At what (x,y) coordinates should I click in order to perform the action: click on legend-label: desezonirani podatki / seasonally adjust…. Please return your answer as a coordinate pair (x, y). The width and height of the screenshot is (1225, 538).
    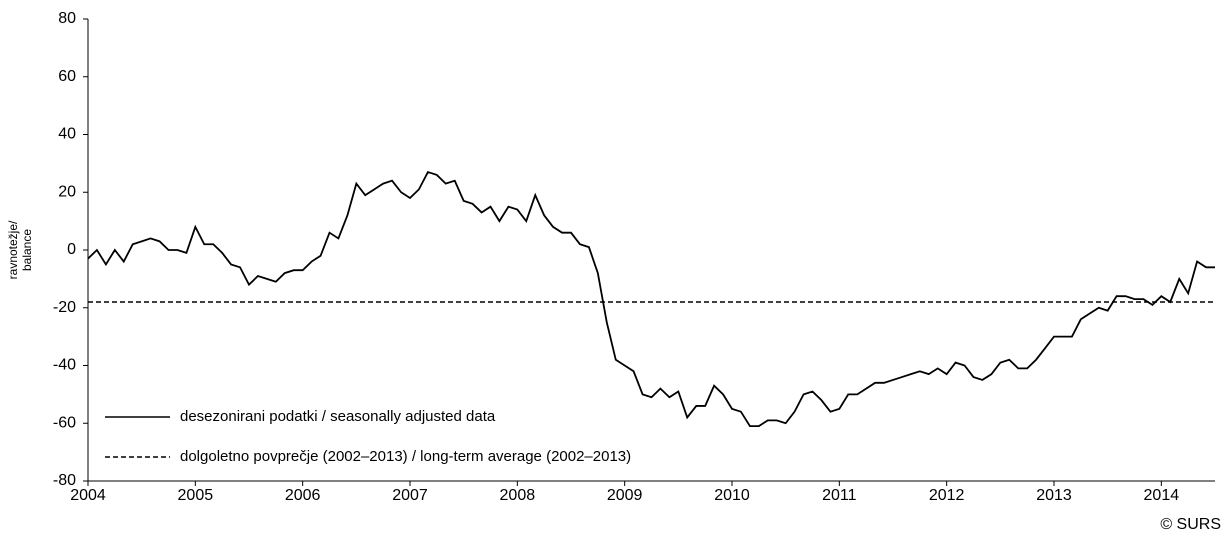
    Looking at the image, I should click on (338, 416).